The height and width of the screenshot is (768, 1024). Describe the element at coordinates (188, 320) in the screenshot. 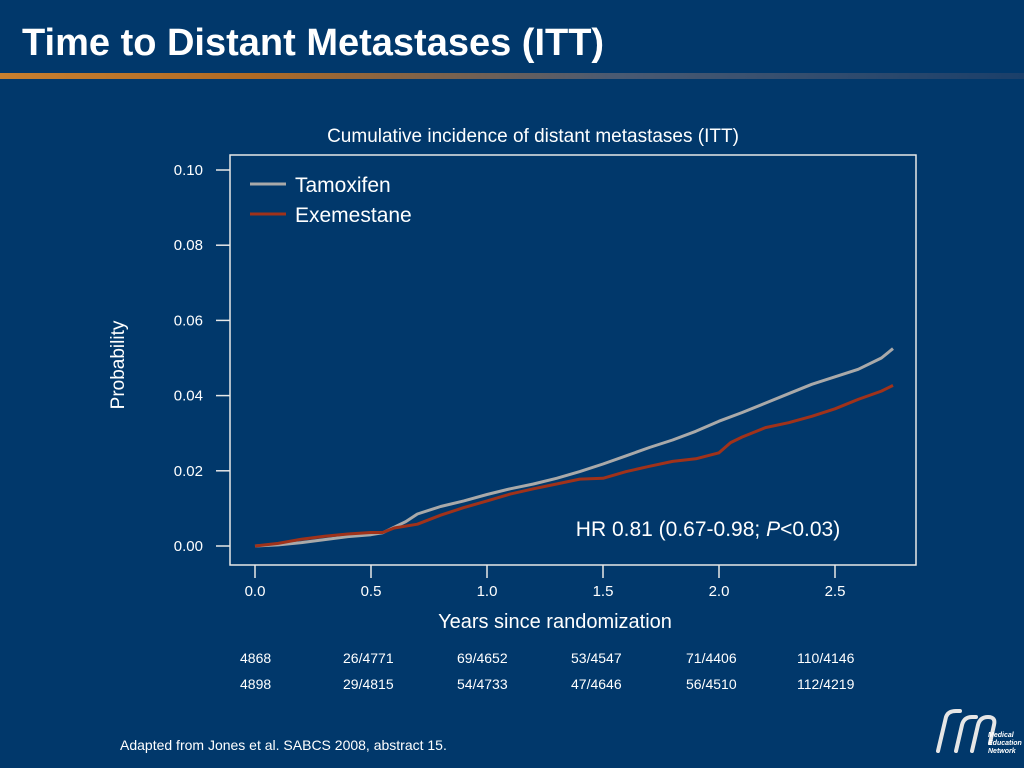

I see `y-tick-label: 0.06` at that location.